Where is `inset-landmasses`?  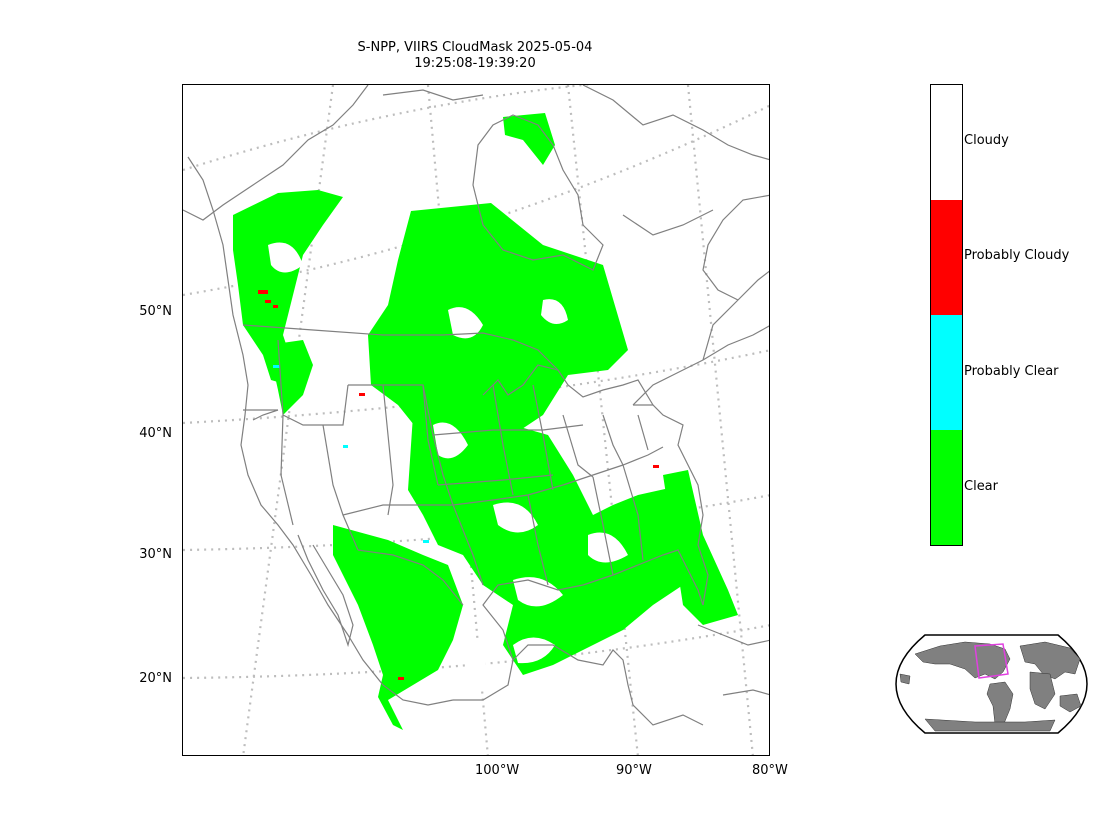 inset-landmasses is located at coordinates (990, 686).